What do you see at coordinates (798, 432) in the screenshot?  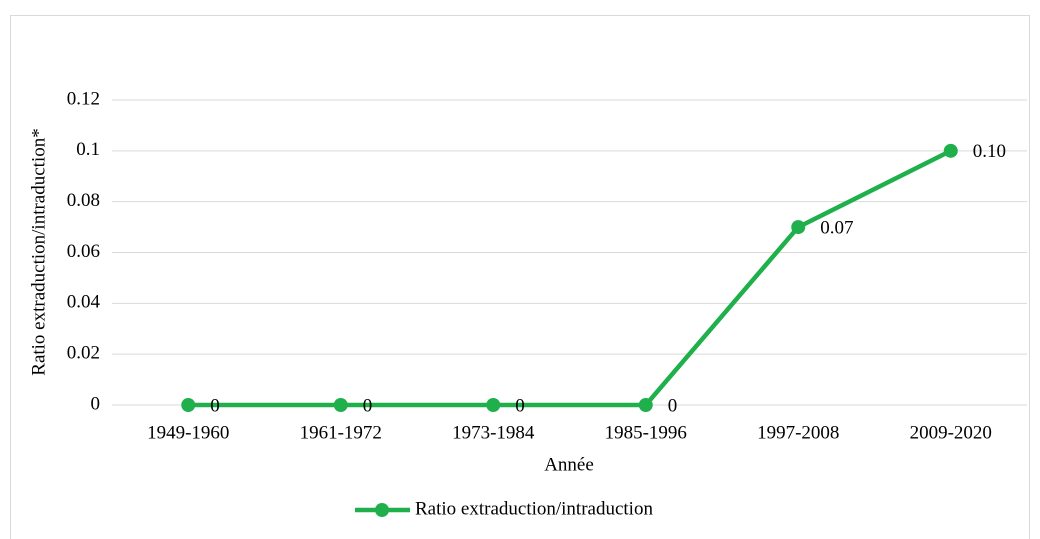 I see `x-tick-label: 1997-2008` at bounding box center [798, 432].